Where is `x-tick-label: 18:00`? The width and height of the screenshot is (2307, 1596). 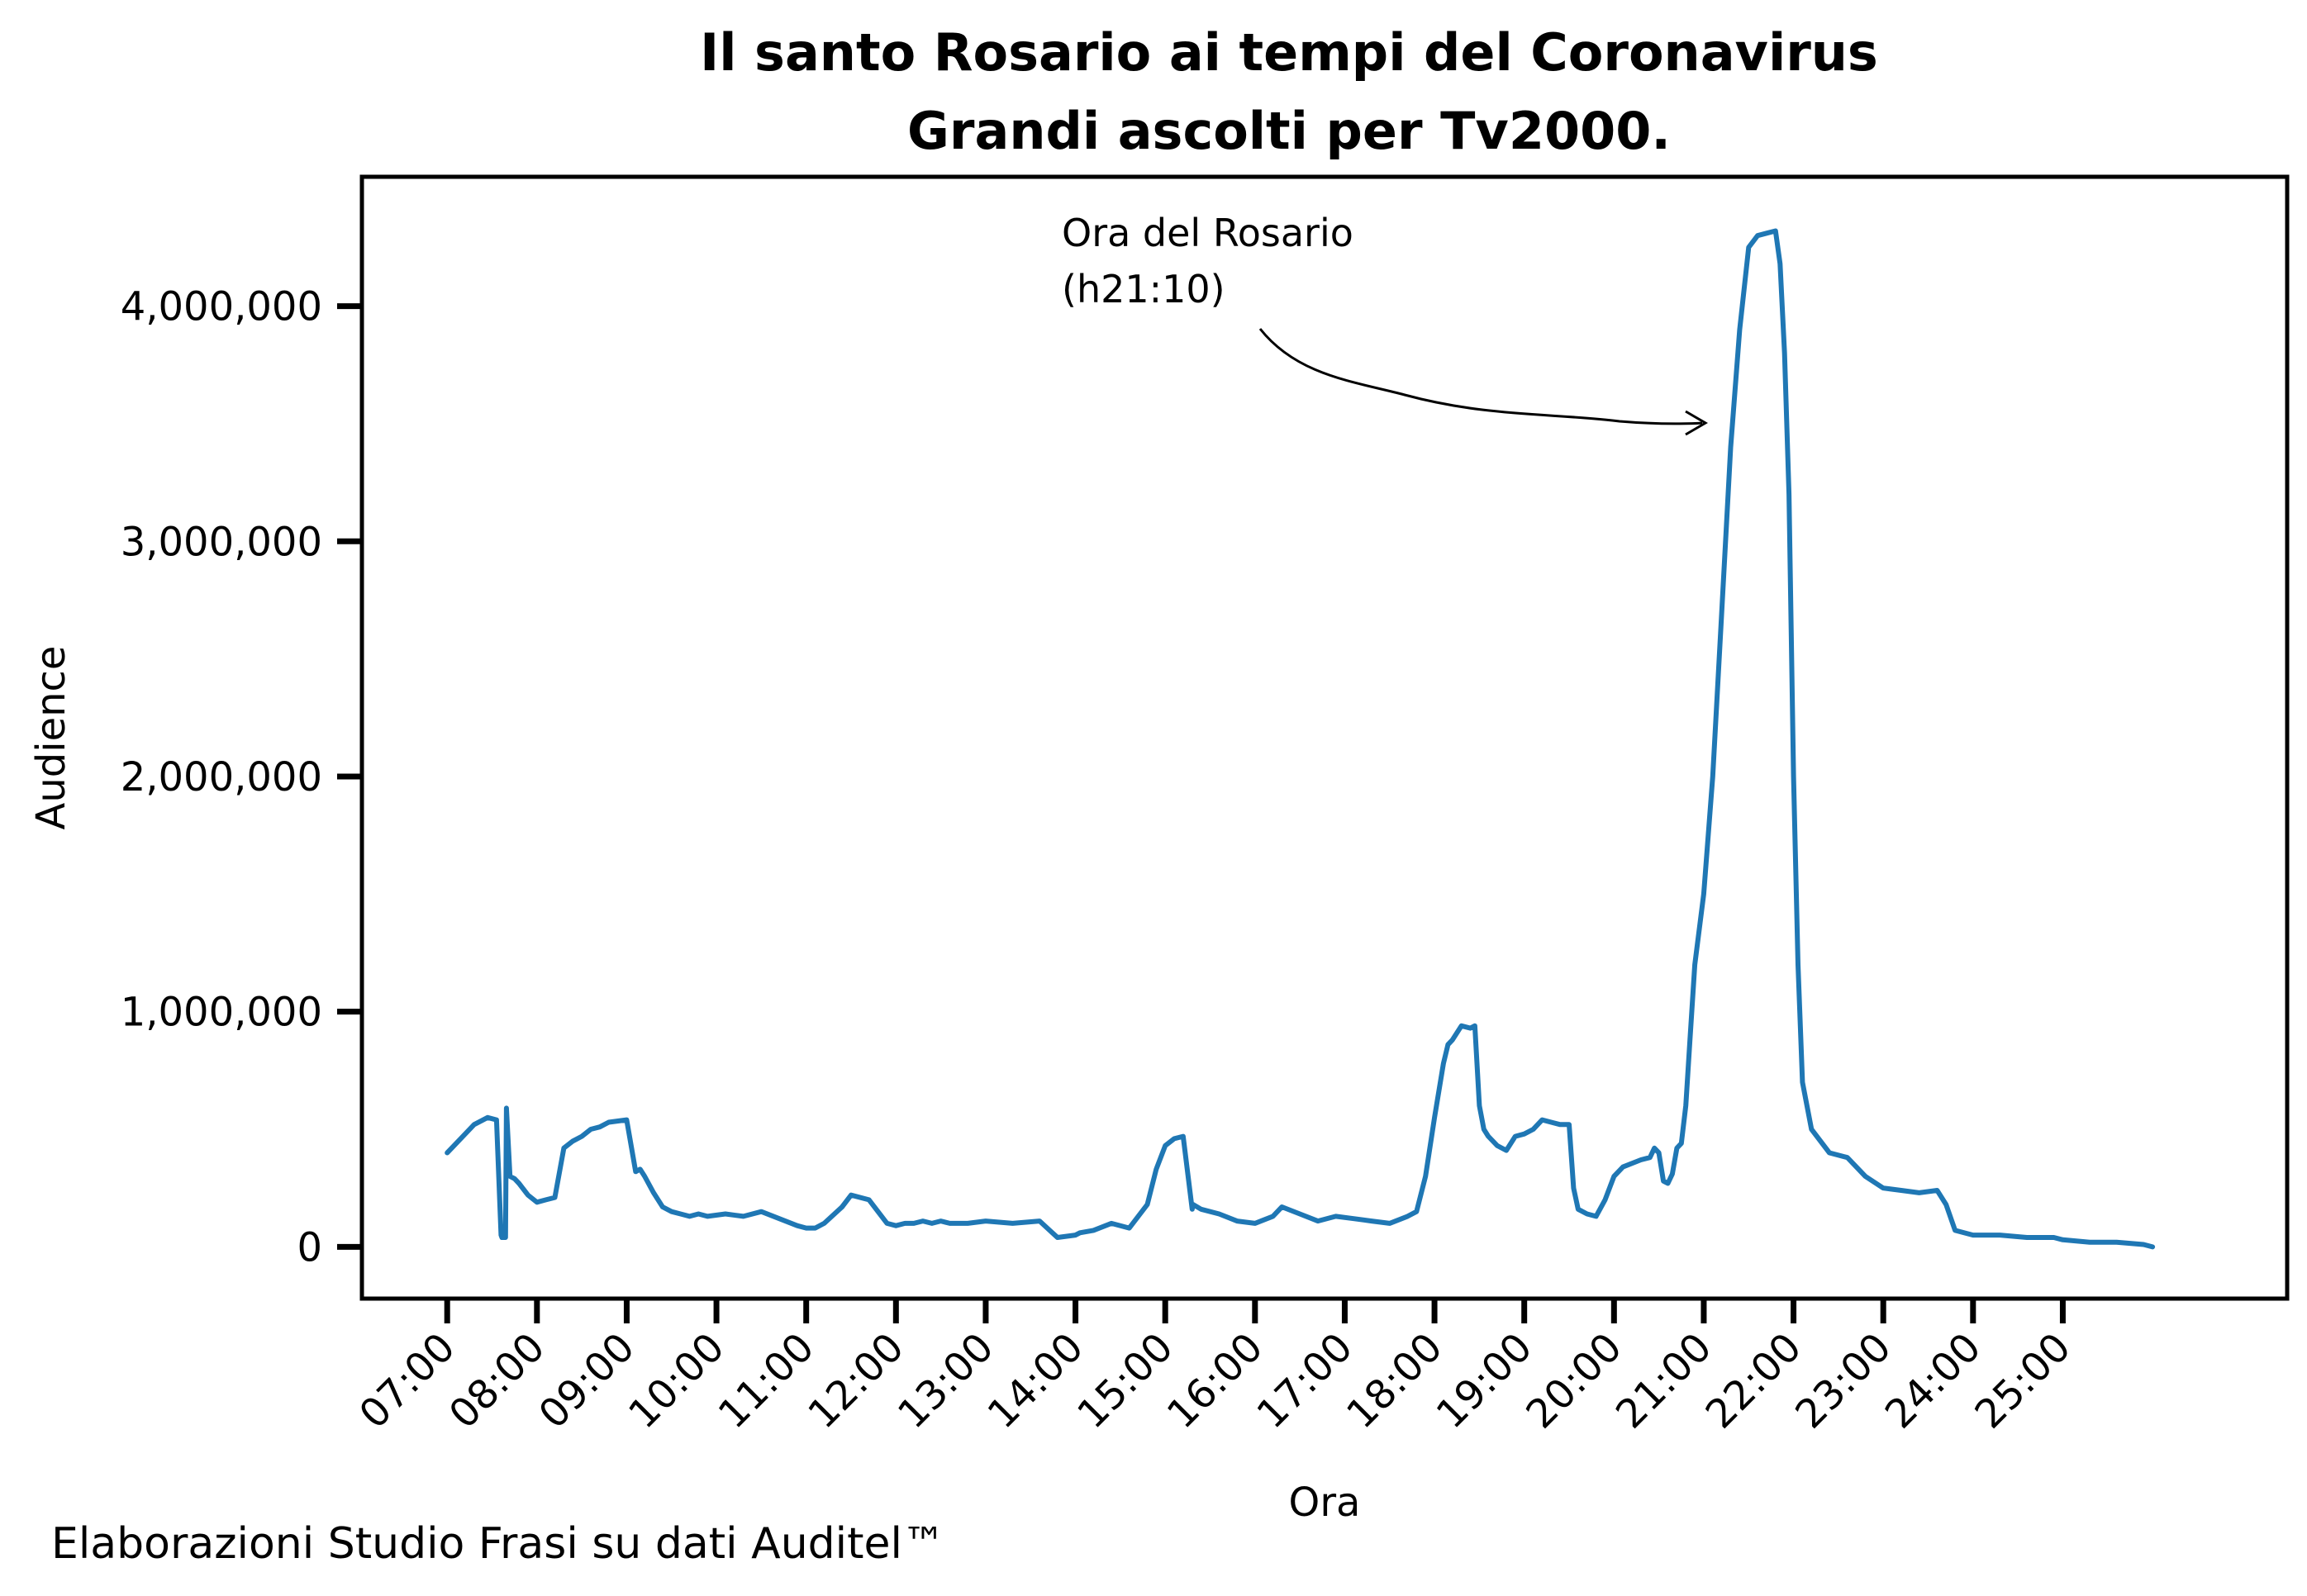 x-tick-label: 18:00 is located at coordinates (1394, 1380).